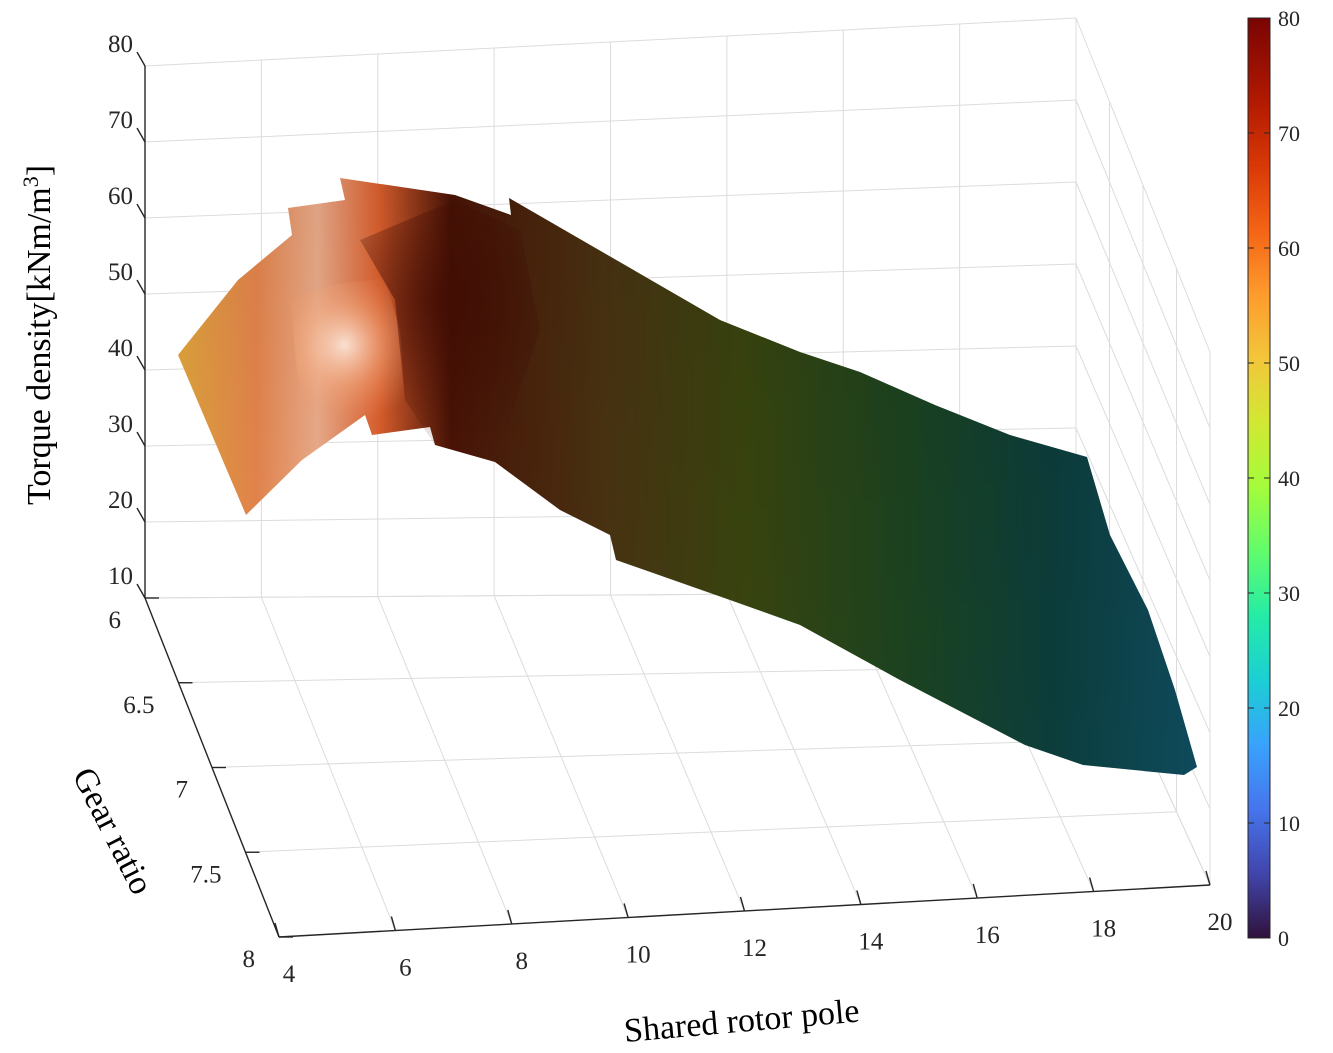  Describe the element at coordinates (120, 348) in the screenshot. I see `z-tick-label: 40` at that location.